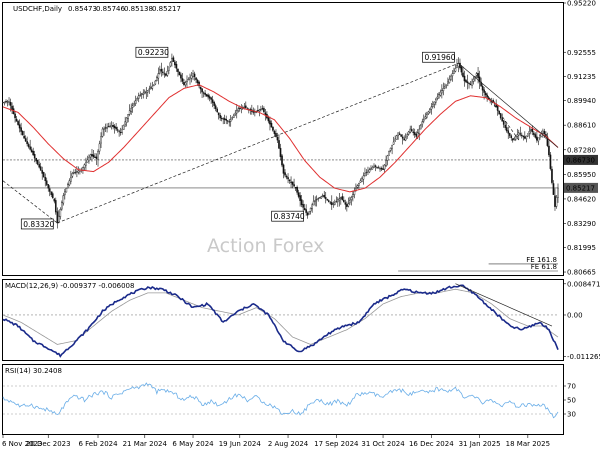 This screenshot has width=600, height=450. Describe the element at coordinates (152, 52) in the screenshot. I see `price-annotation-box` at that location.